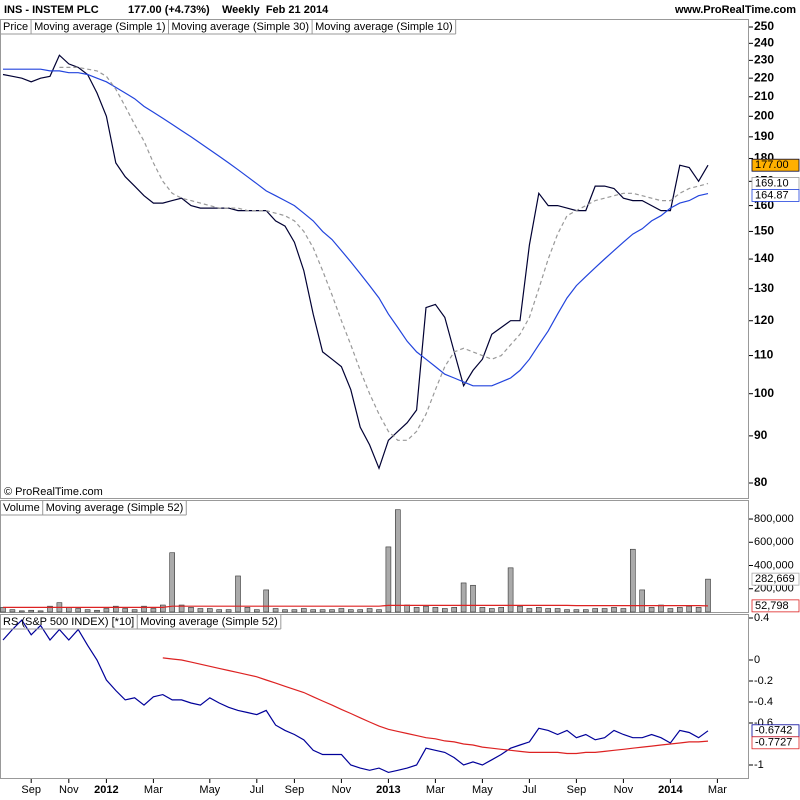 This screenshot has height=800, width=800. Describe the element at coordinates (106, 790) in the screenshot. I see `x-tick-label: 2012` at that location.